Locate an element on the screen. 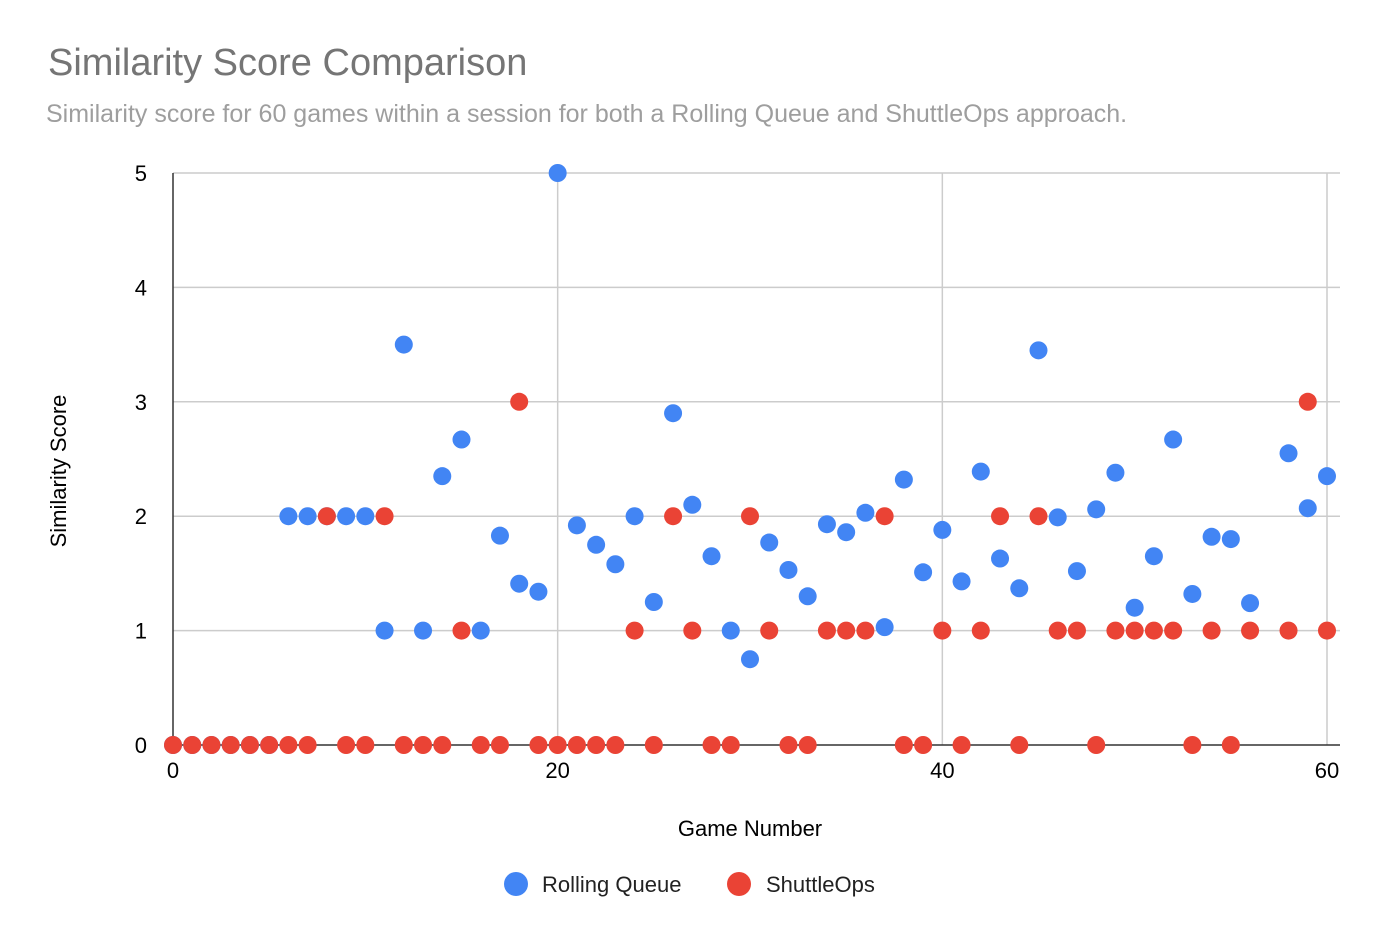  y-tick-label: 4 is located at coordinates (141, 287).